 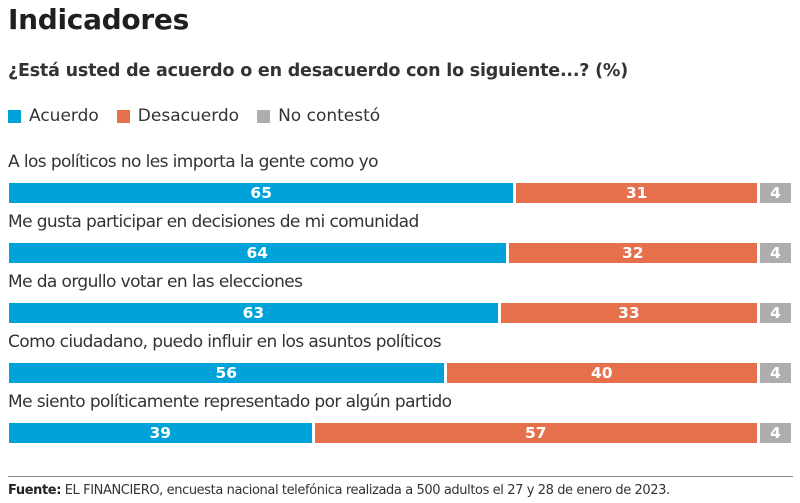 I want to click on legend-item-desacuerdo: Desacuerdo, so click(x=178, y=116).